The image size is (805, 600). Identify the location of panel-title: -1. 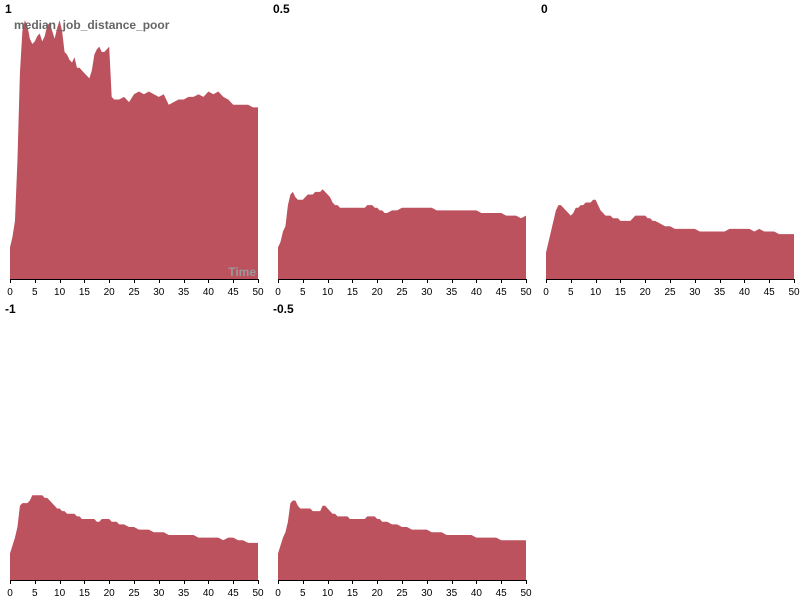
(10, 309).